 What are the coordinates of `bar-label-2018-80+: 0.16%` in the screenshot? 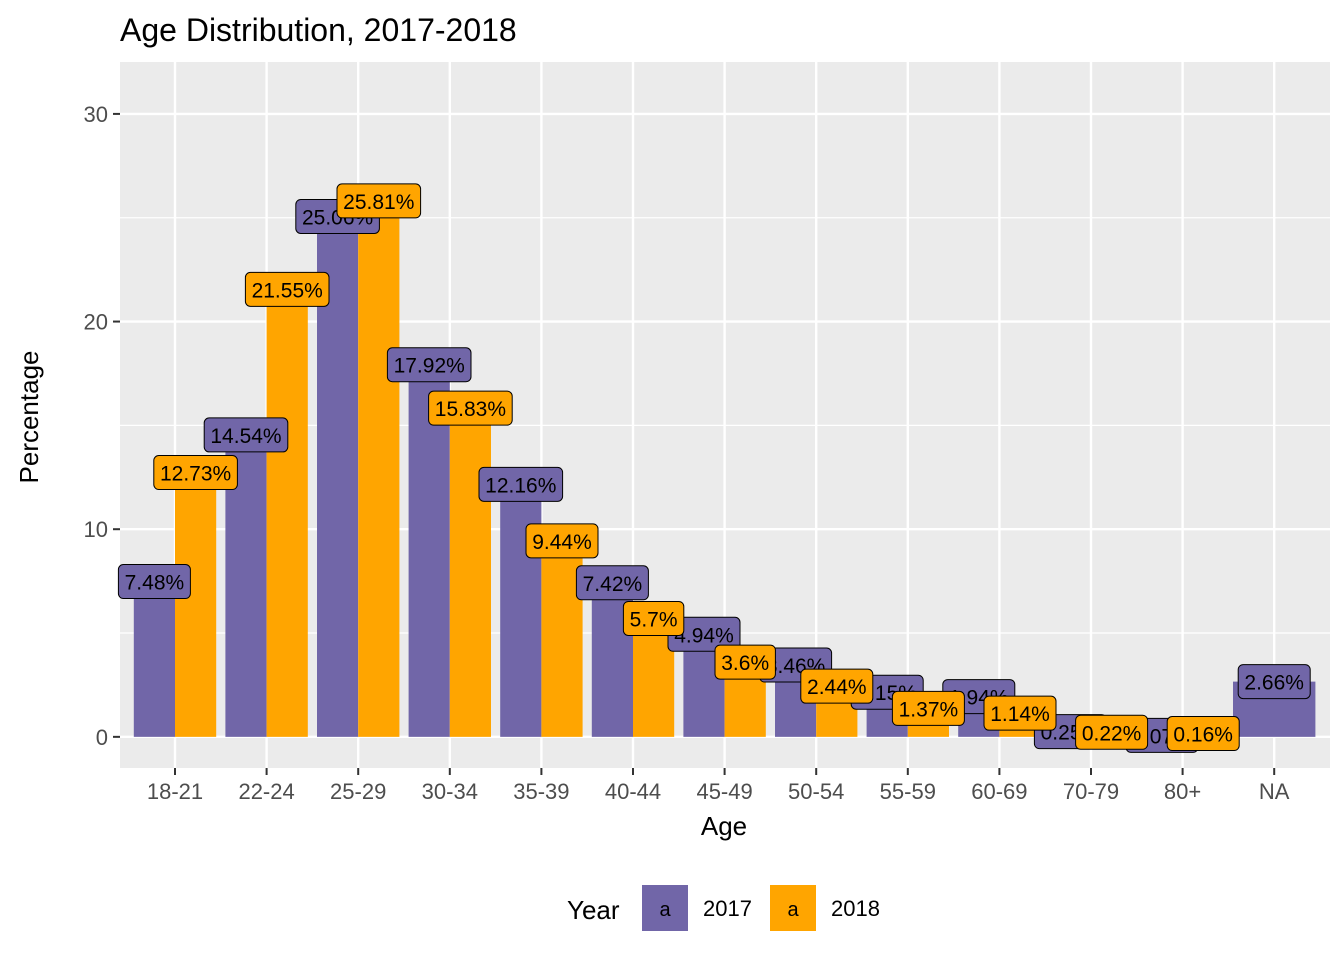 It's located at (1203, 735).